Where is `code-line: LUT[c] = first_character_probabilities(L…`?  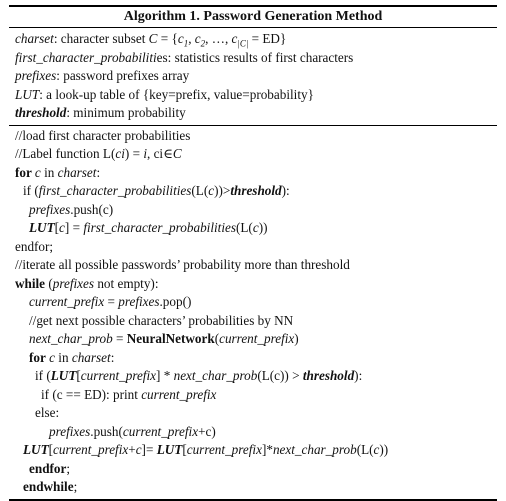 code-line: LUT[c] = first_character_probabilities(L… is located at coordinates (256, 228).